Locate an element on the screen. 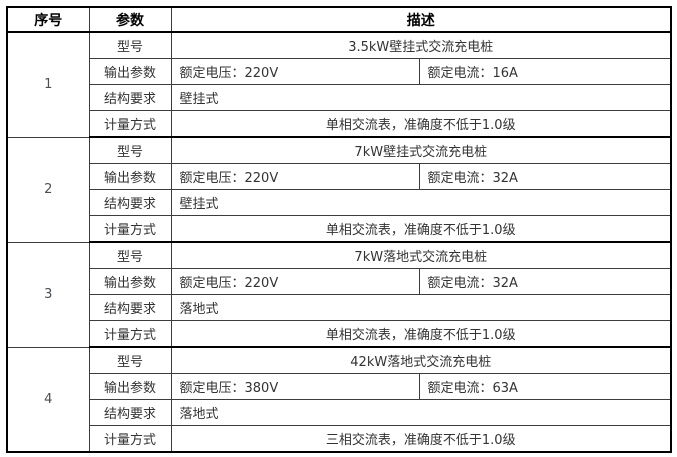 The image size is (677, 457). table-header-row: 序号 参数 描述 is located at coordinates (339, 19).